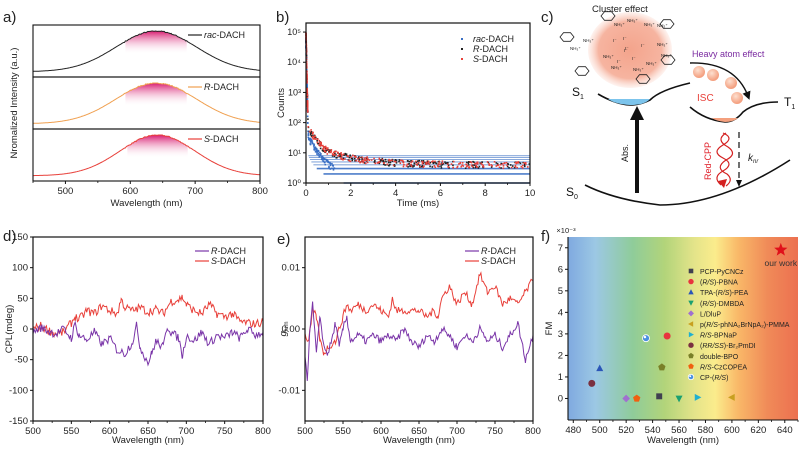 This screenshot has width=799, height=451. What do you see at coordinates (653, 430) in the screenshot?
I see `x-tick-label: 540` at bounding box center [653, 430].